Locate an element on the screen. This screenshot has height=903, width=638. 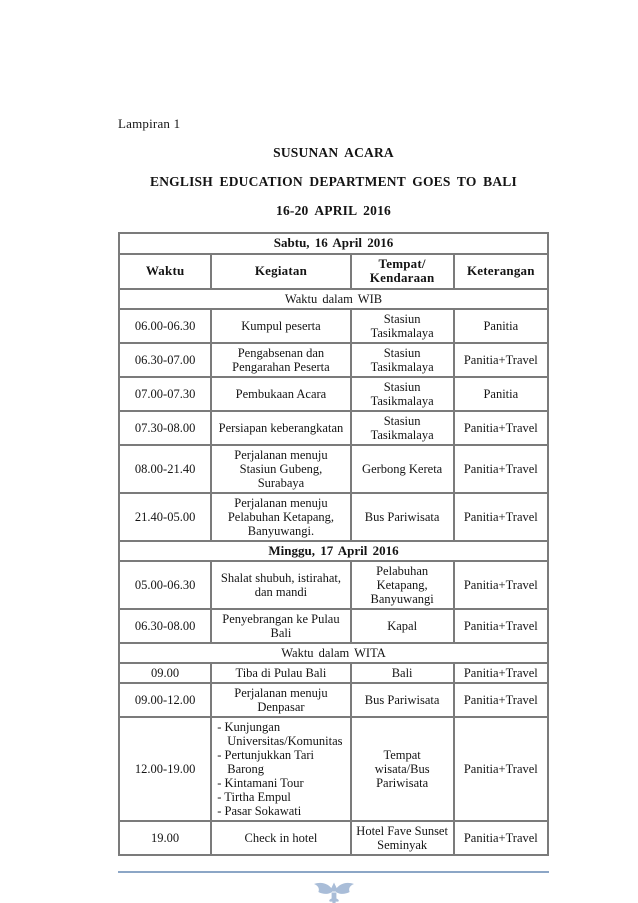
tempat-cell: Gerbong Kereta is located at coordinates (402, 468).